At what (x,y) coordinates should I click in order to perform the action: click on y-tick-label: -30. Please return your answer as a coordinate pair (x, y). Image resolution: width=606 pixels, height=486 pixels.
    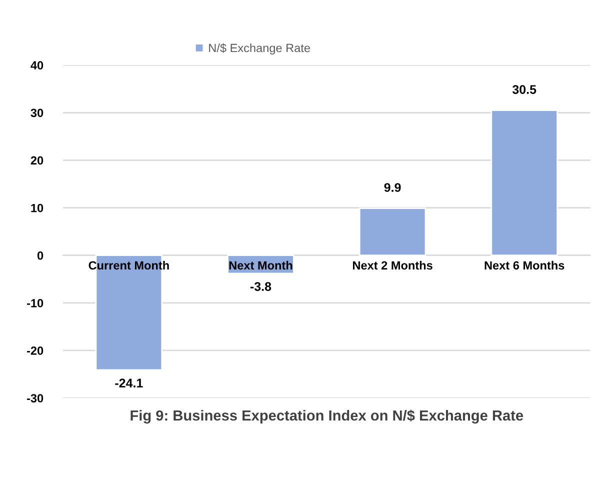
    Looking at the image, I should click on (35, 398).